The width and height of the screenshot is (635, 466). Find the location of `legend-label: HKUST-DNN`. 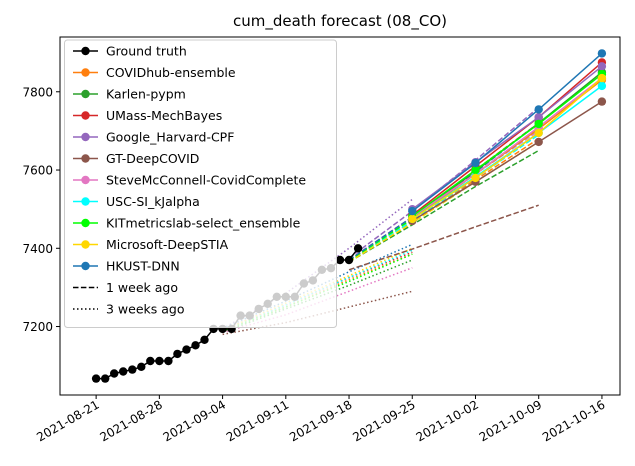

legend-label: HKUST-DNN is located at coordinates (143, 266).